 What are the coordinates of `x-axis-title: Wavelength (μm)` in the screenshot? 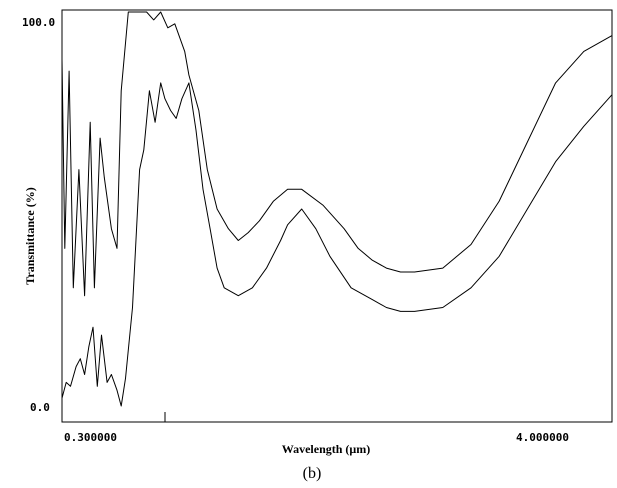 It's located at (326, 449).